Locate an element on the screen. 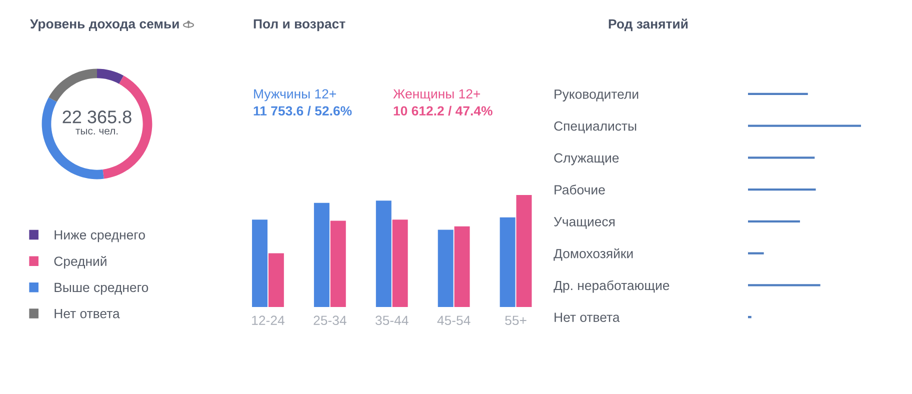 Image resolution: width=912 pixels, height=394 pixels. y-tick-label: Нет ответа is located at coordinates (587, 317).